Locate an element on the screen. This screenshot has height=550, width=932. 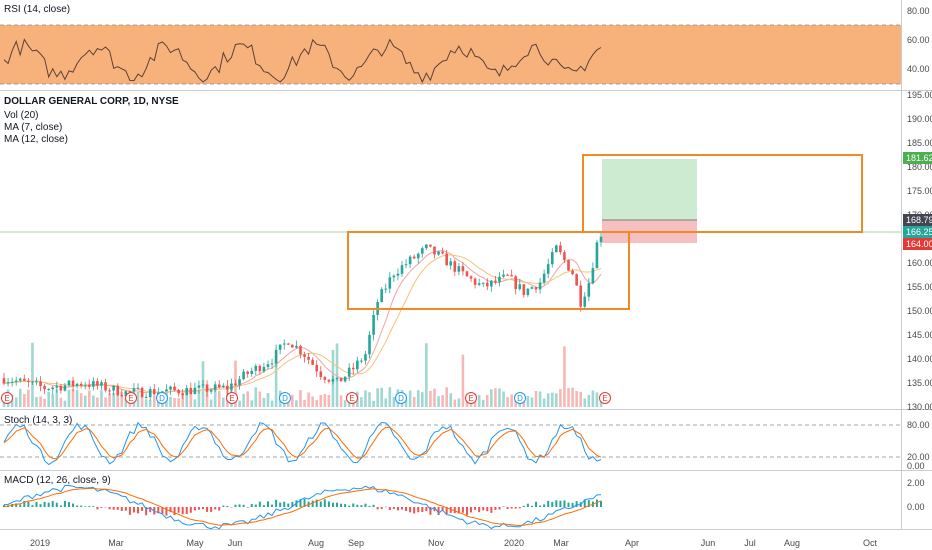
badge-entry: 168.79 is located at coordinates (917, 220).